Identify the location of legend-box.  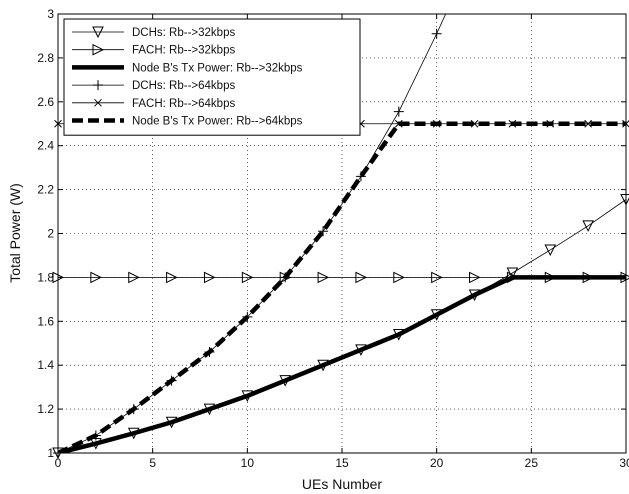
(212, 77).